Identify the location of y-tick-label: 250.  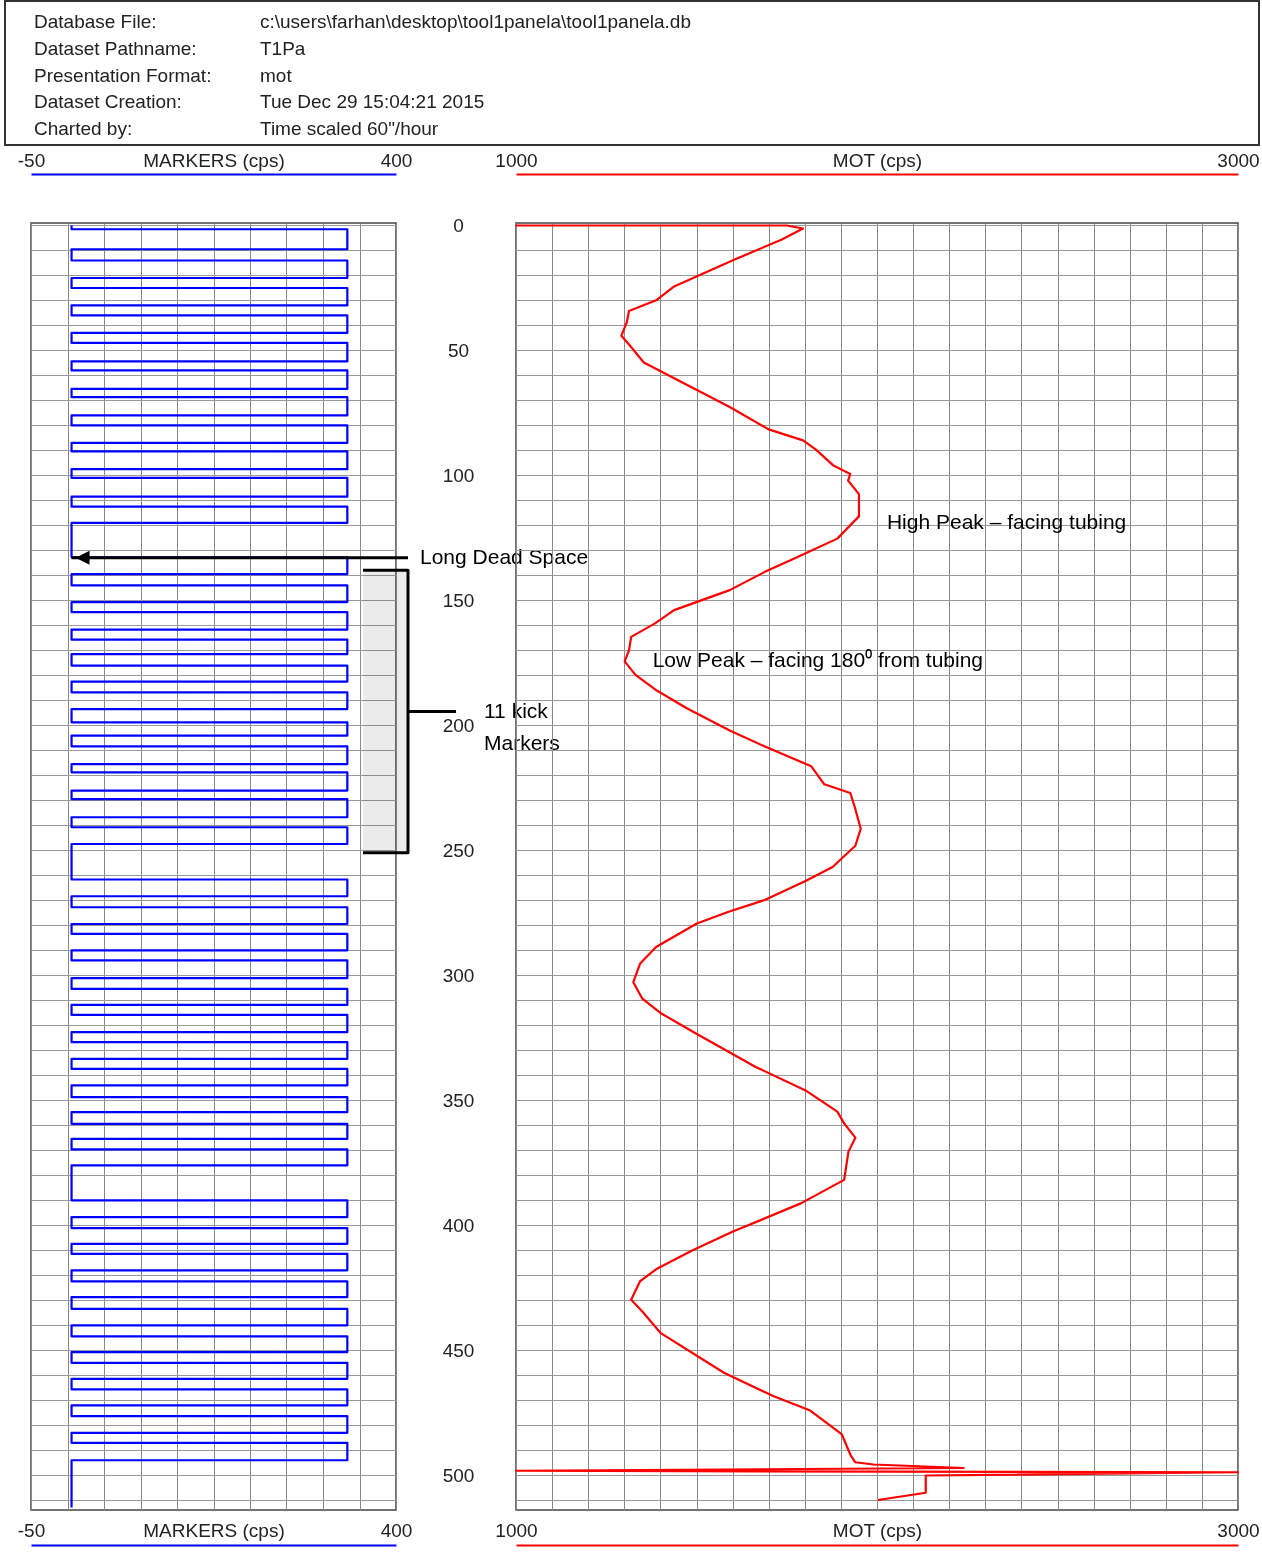
(458, 850).